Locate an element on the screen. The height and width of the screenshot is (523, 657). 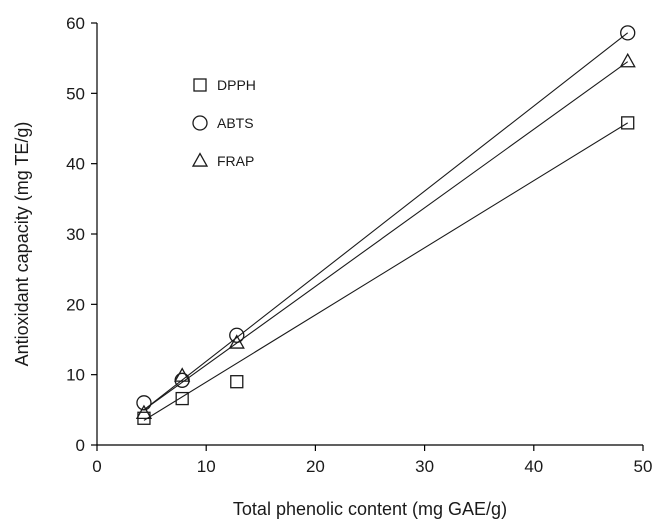
x-tick-label: 10 is located at coordinates (206, 466).